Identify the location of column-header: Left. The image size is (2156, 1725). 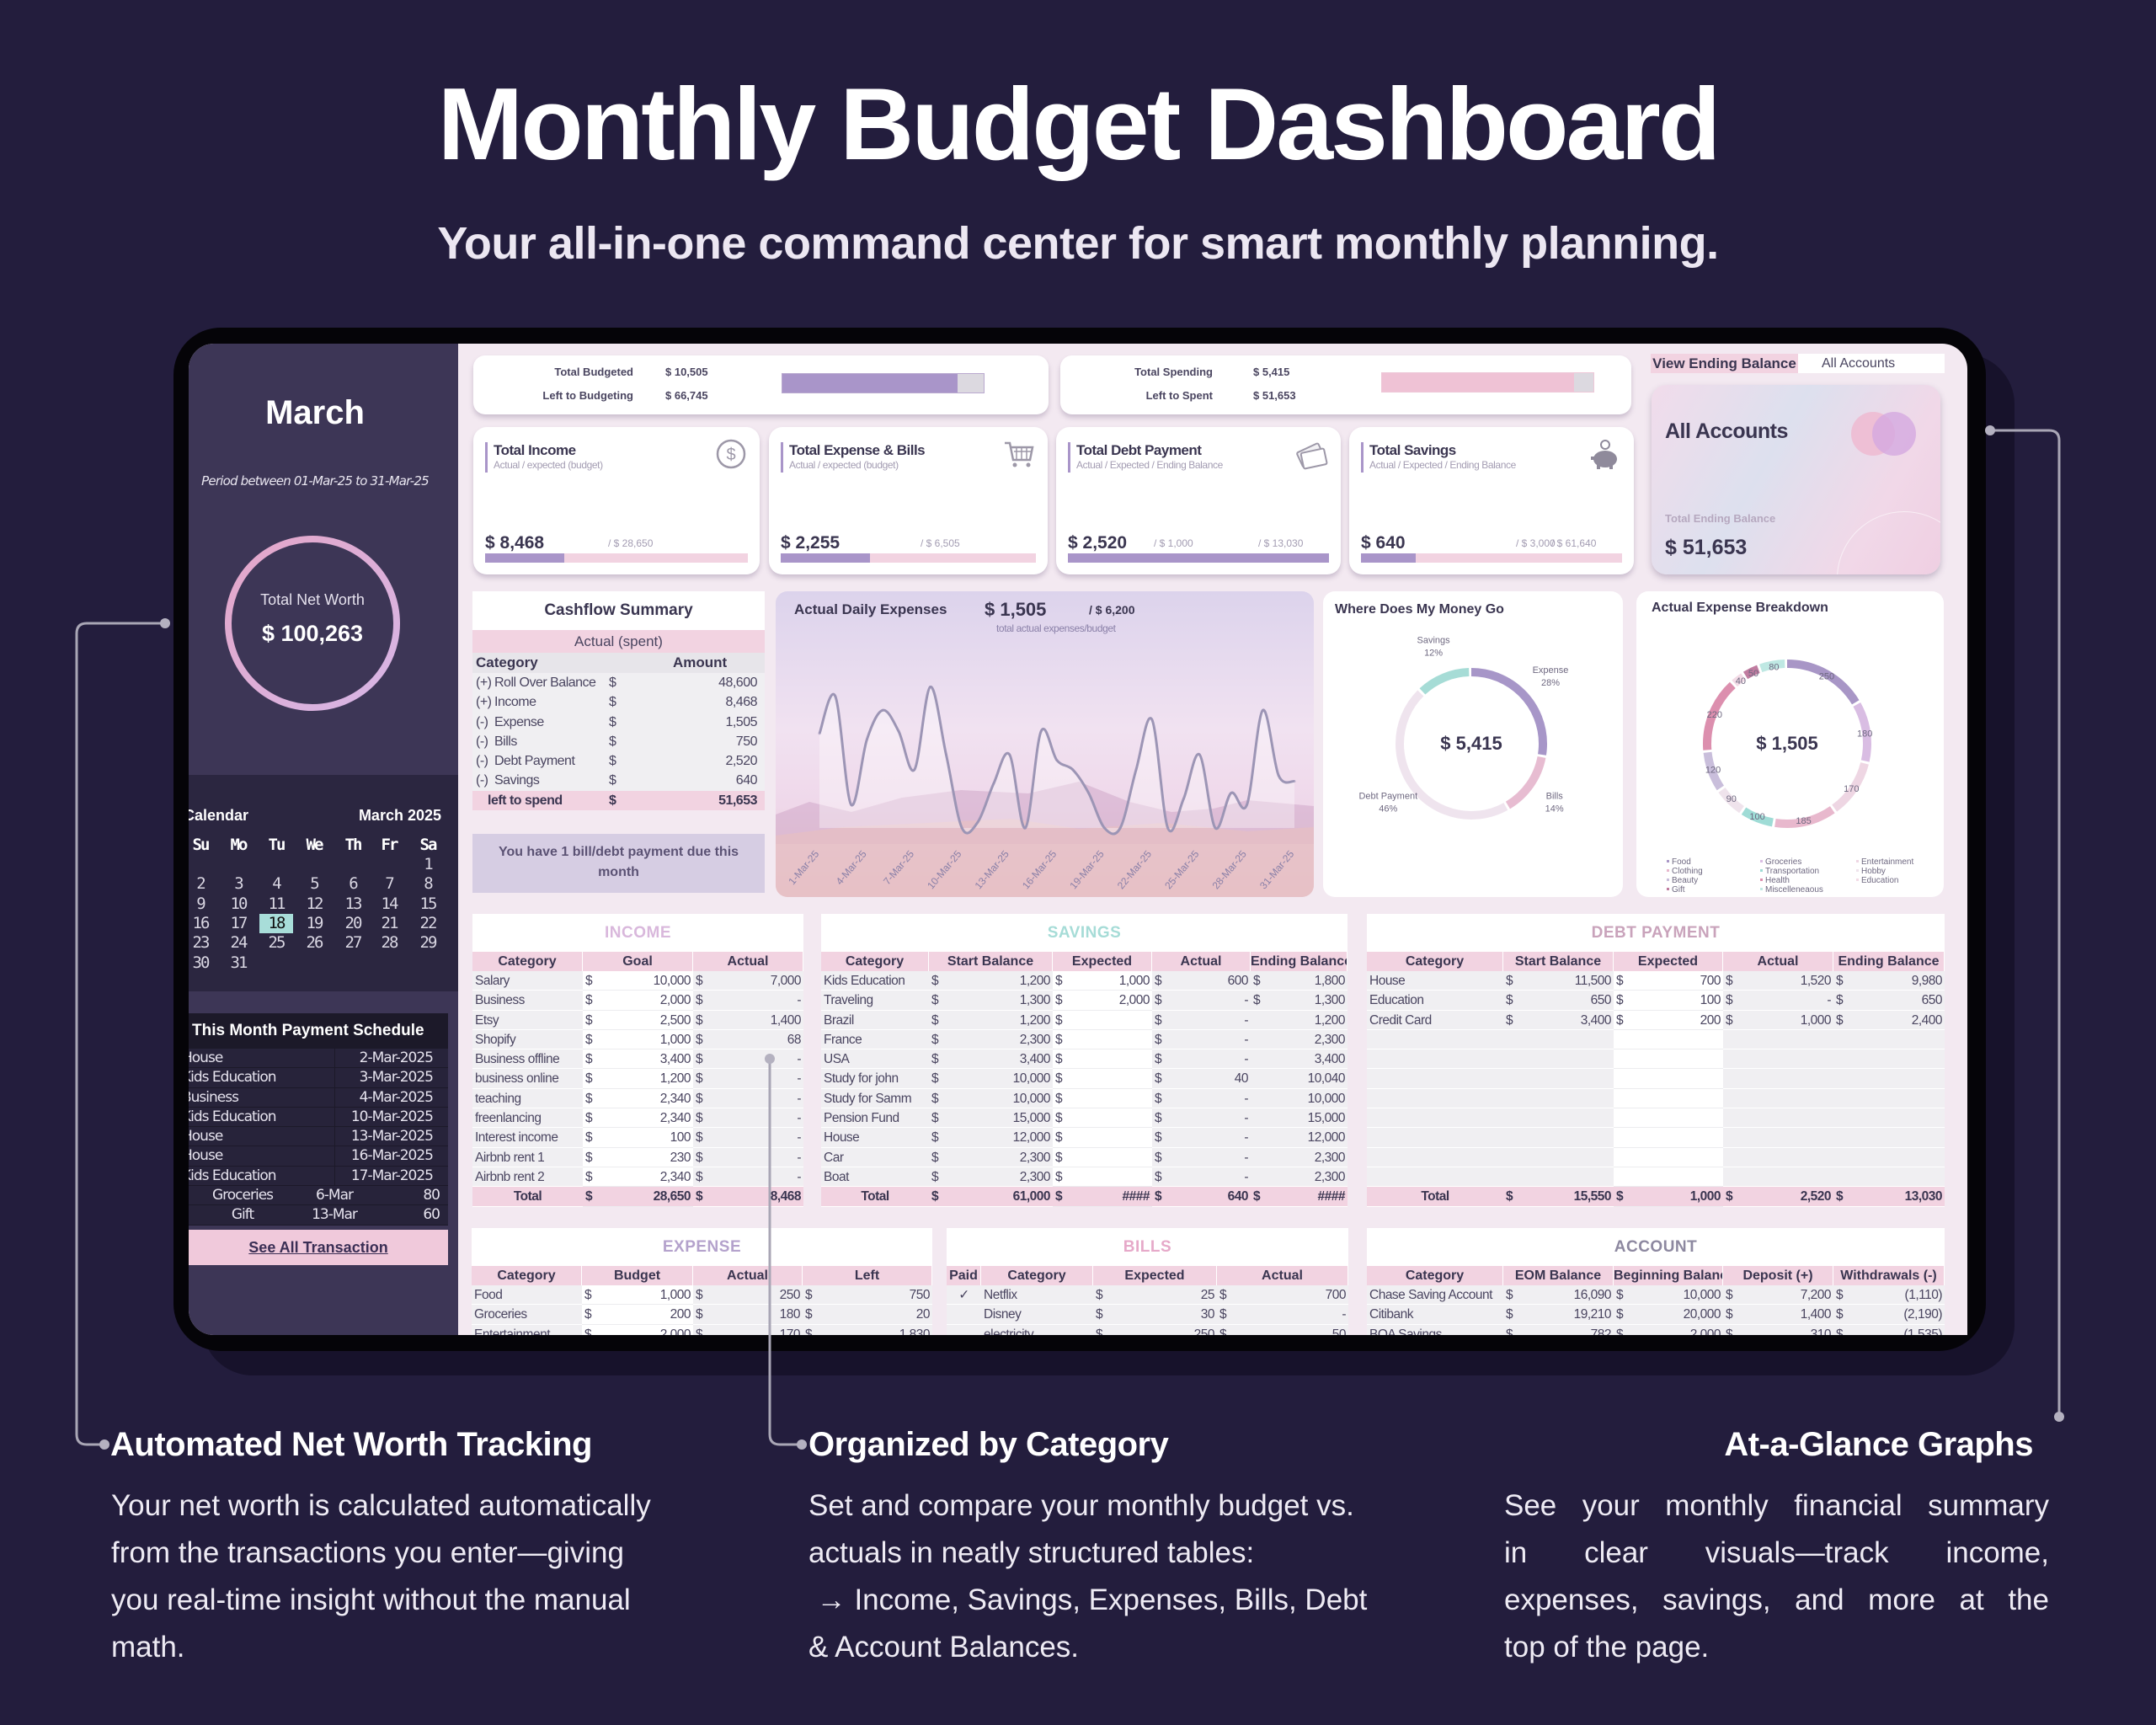
(867, 1275).